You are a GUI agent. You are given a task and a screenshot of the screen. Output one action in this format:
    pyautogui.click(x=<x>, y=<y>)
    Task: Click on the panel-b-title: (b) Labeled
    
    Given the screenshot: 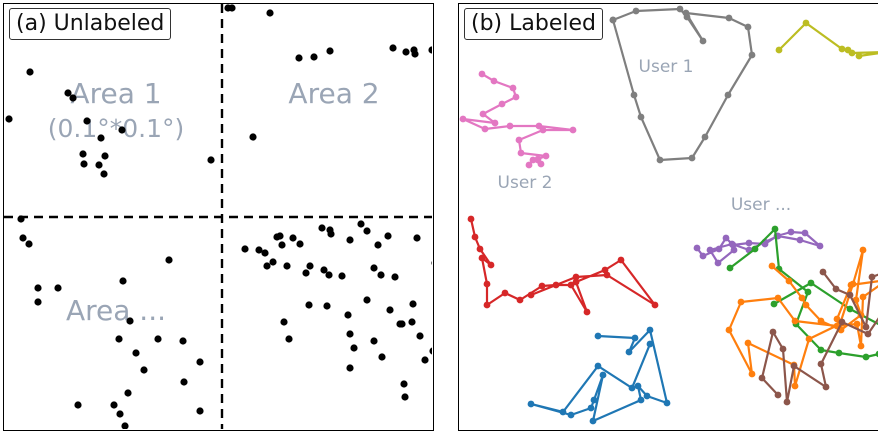 What is the action you would take?
    pyautogui.click(x=533, y=24)
    